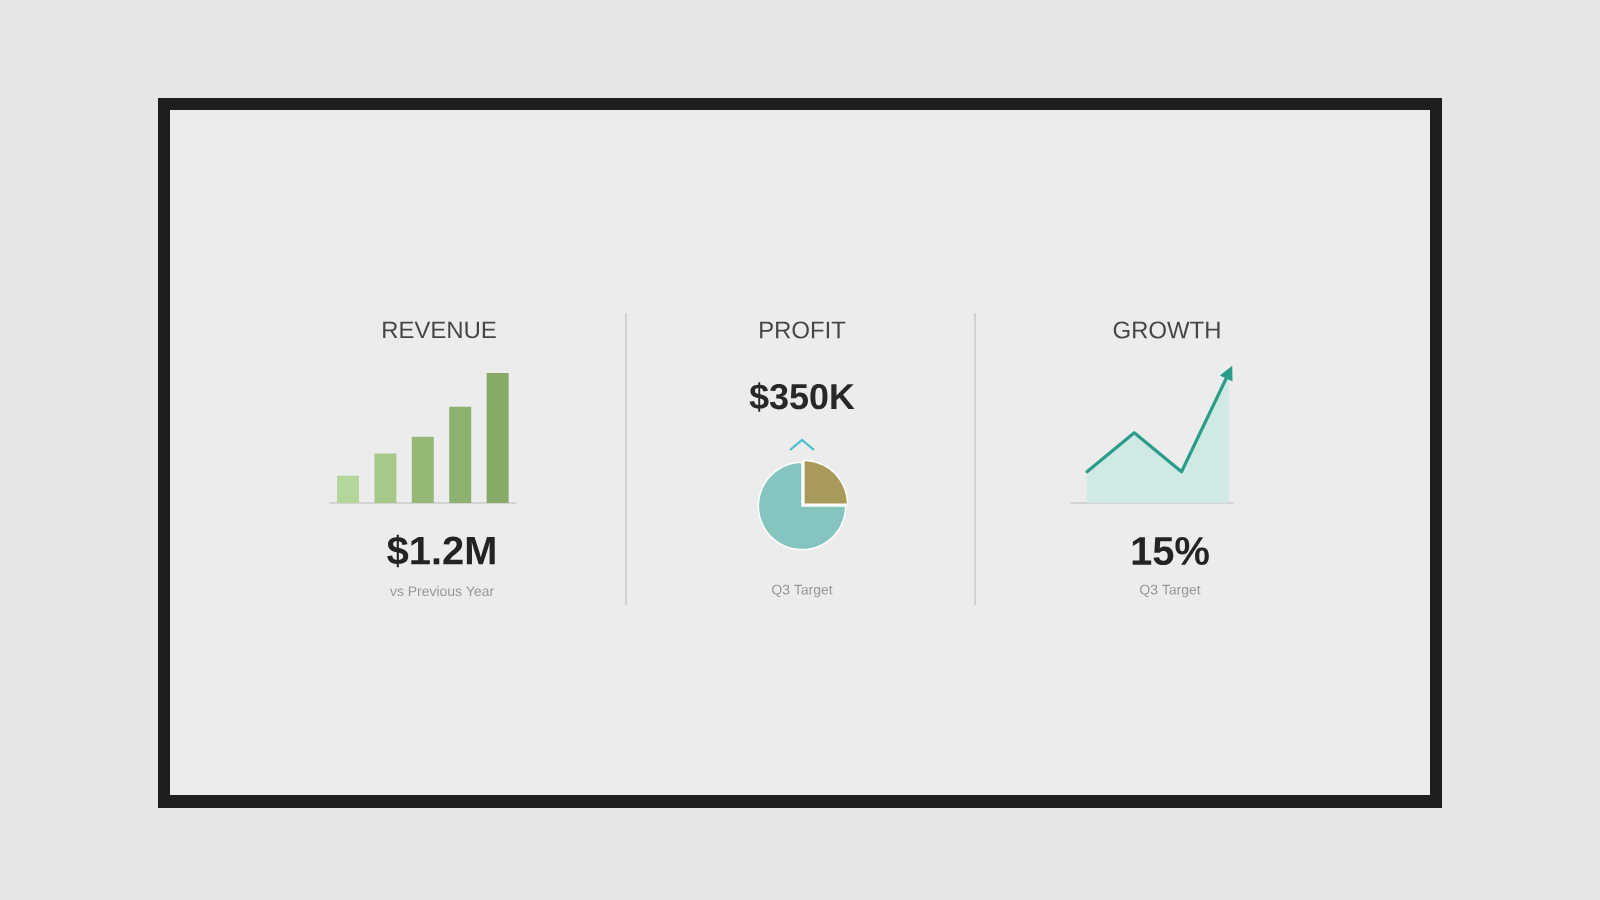 The width and height of the screenshot is (1600, 900). I want to click on chart-title: GROWTH, so click(1166, 330).